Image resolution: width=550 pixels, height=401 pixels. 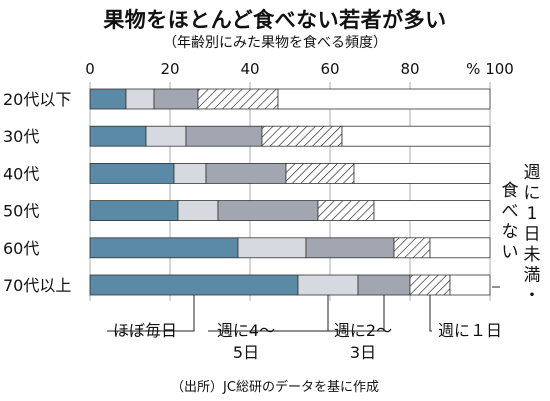 I want to click on x-tick-label: % 100, so click(x=490, y=69).